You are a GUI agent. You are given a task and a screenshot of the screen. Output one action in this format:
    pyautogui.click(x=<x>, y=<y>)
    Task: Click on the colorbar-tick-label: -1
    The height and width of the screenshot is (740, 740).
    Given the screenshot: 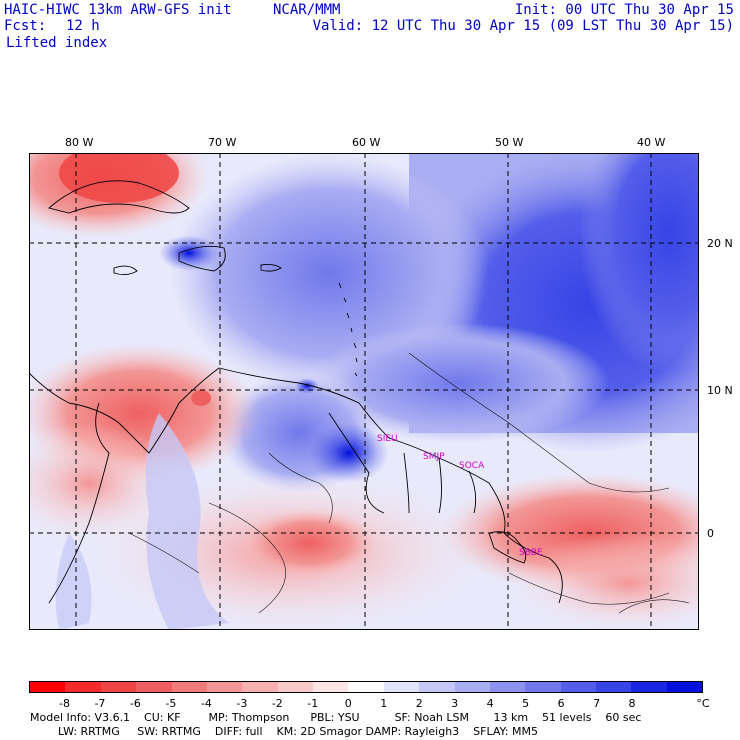 What is the action you would take?
    pyautogui.click(x=313, y=703)
    